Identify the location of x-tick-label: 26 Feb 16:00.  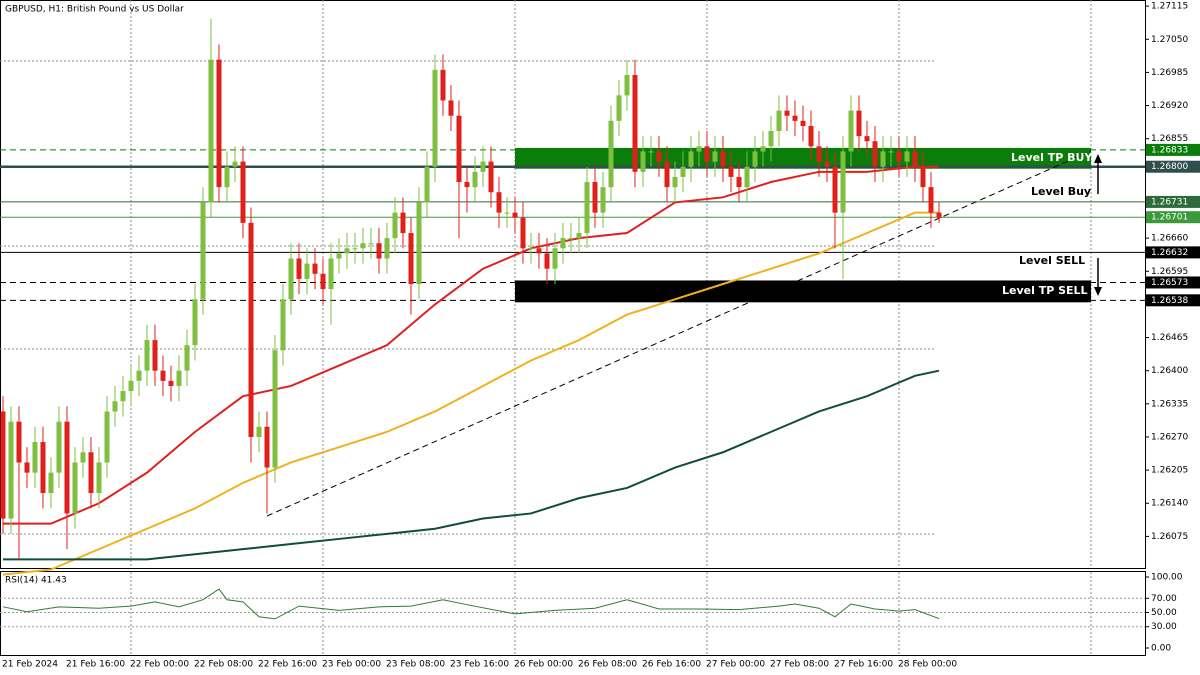
(671, 665).